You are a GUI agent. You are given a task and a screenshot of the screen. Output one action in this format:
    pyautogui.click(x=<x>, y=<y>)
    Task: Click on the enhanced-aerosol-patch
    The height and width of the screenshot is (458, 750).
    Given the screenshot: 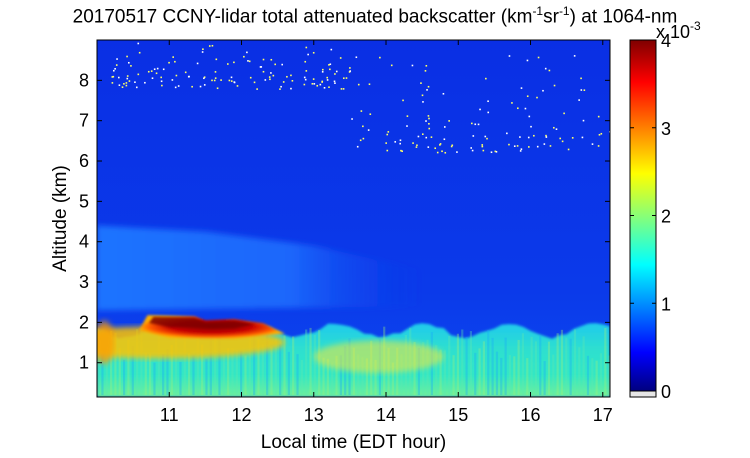 What is the action you would take?
    pyautogui.click(x=378, y=356)
    